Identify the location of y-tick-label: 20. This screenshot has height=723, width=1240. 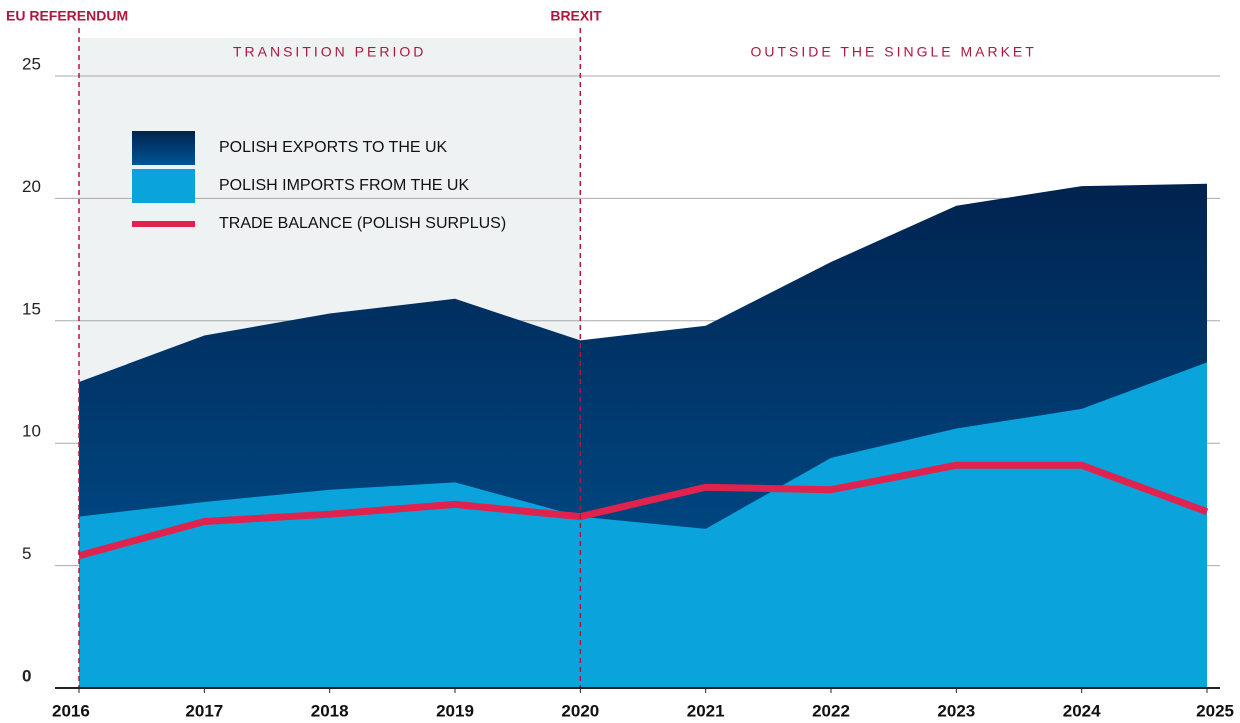
(31, 186).